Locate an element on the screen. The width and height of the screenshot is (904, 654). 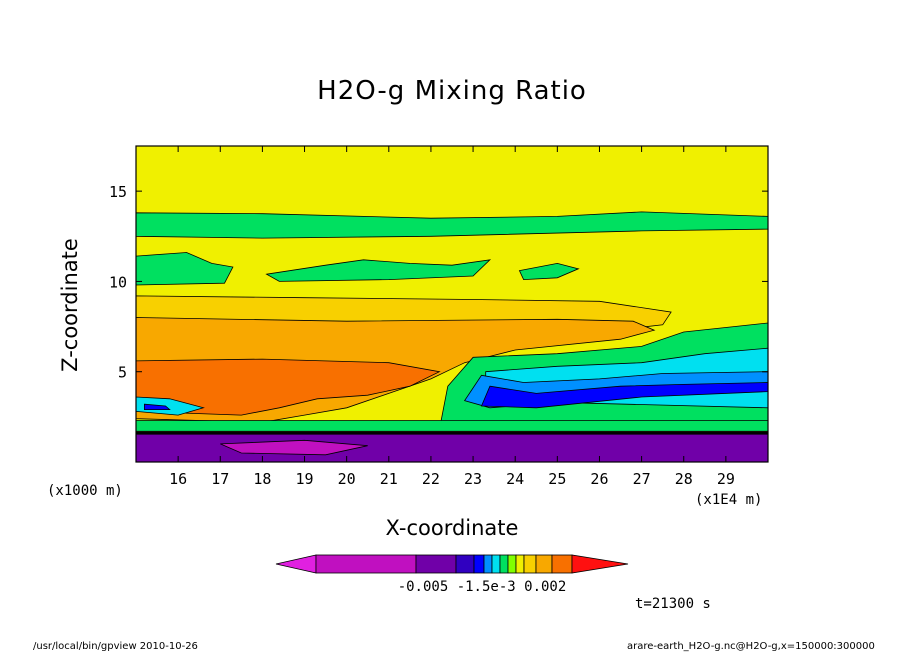
x-unit-right: (x1E4 m) is located at coordinates (729, 500).